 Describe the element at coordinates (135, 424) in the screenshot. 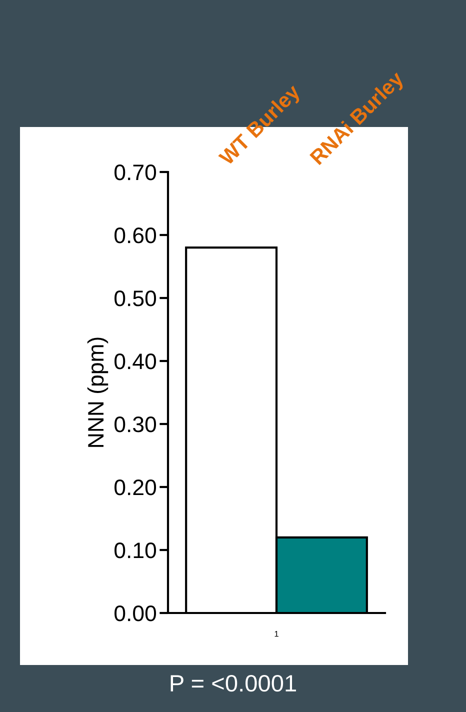

I see `y-tick-label: 0.30` at that location.